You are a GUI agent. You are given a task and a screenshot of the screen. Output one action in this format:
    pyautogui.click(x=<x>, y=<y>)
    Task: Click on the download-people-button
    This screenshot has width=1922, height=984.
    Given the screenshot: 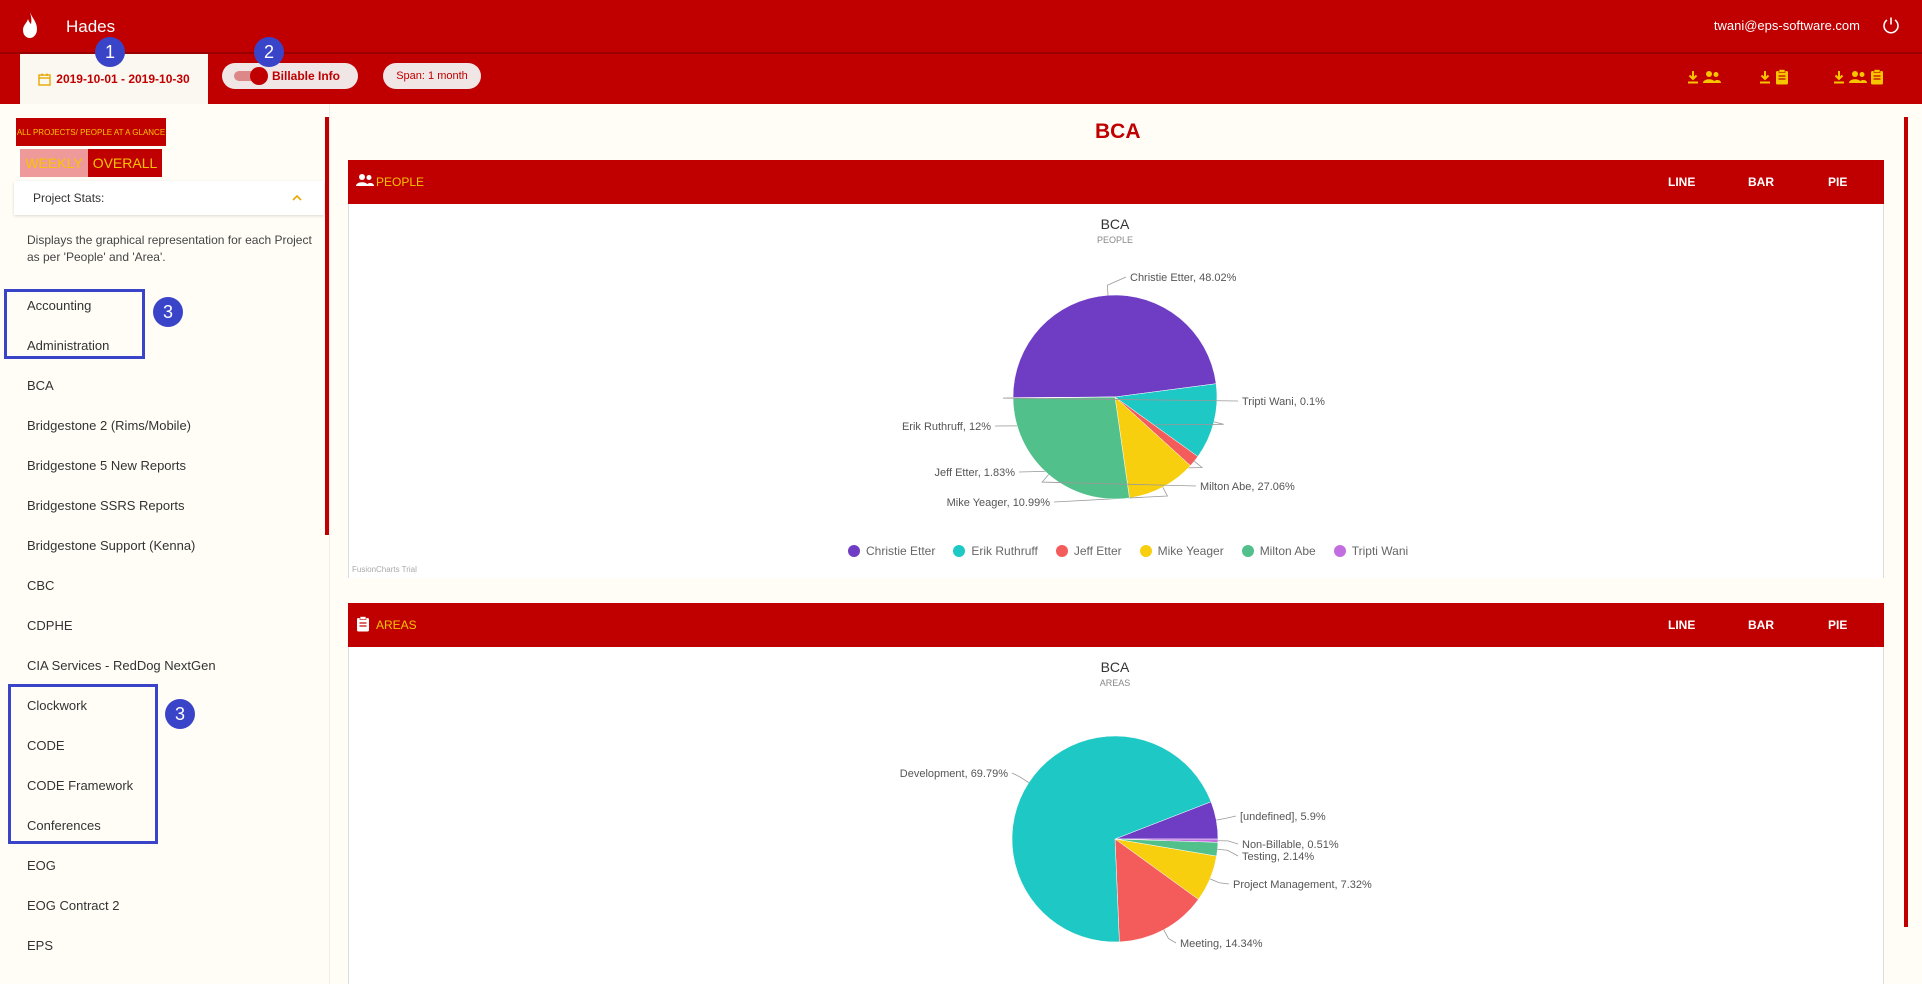 What is the action you would take?
    pyautogui.click(x=1703, y=77)
    